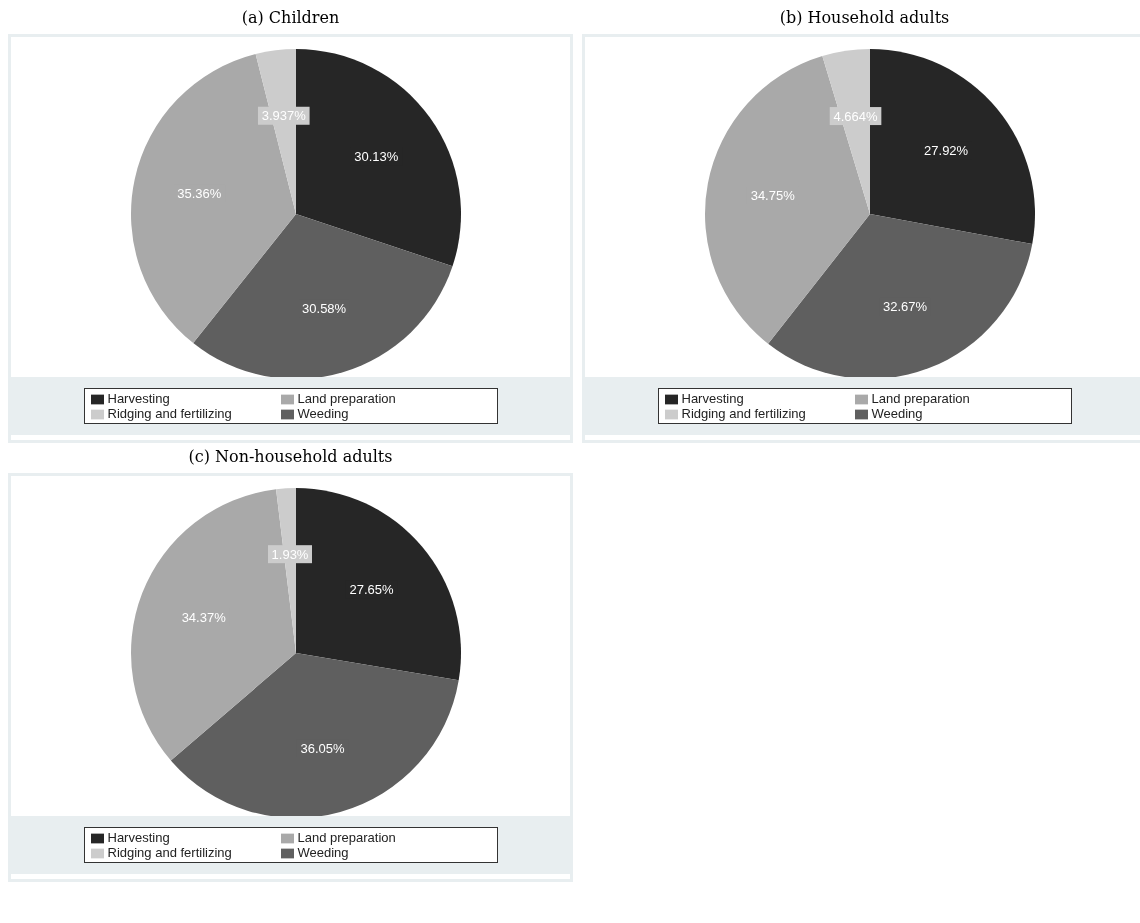 This screenshot has height=923, width=1140. I want to click on data-label: 34.37%, so click(204, 617).